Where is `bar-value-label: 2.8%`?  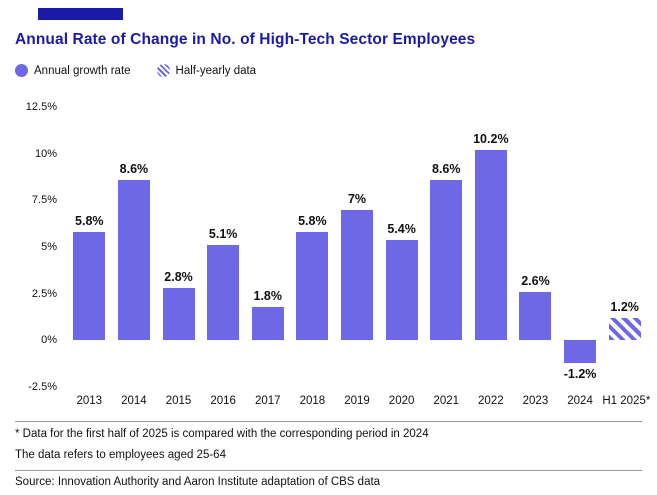 bar-value-label: 2.8% is located at coordinates (178, 277).